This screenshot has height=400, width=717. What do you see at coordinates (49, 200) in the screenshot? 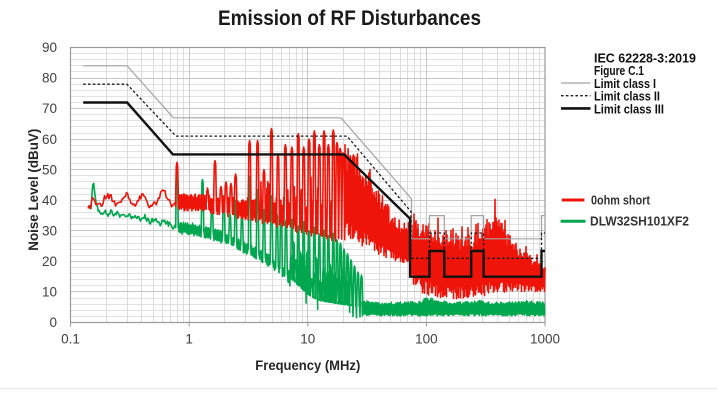
I see `svg-text: 40` at bounding box center [49, 200].